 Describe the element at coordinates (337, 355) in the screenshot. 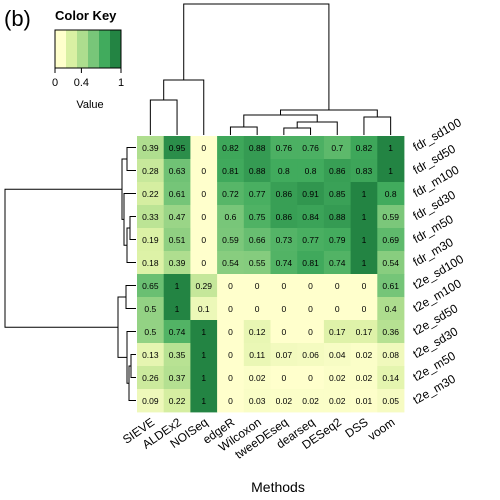

I see `cell-value-label: 0.04` at that location.